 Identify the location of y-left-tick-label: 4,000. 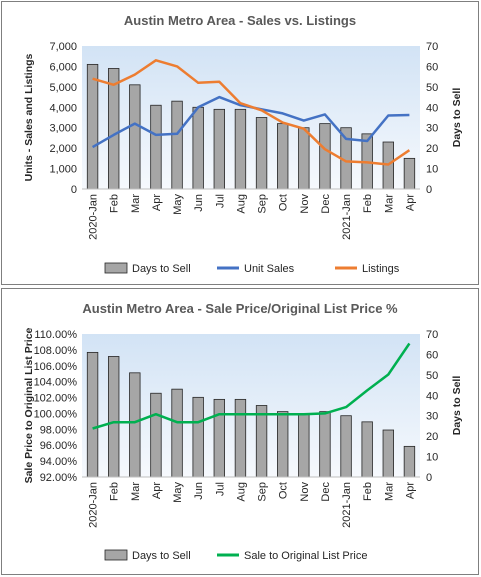
(63, 108).